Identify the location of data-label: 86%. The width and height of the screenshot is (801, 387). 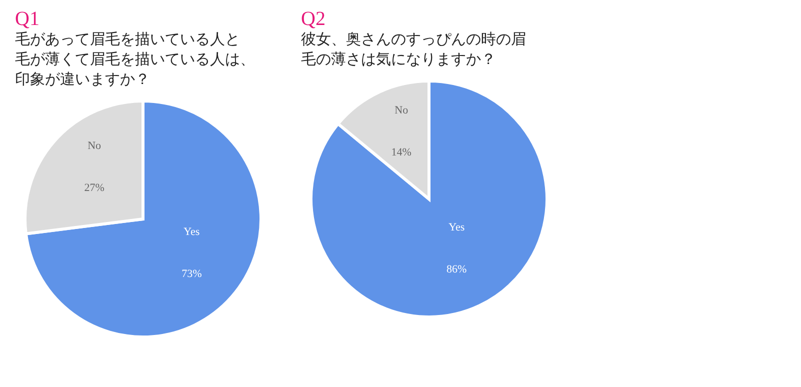
(456, 270).